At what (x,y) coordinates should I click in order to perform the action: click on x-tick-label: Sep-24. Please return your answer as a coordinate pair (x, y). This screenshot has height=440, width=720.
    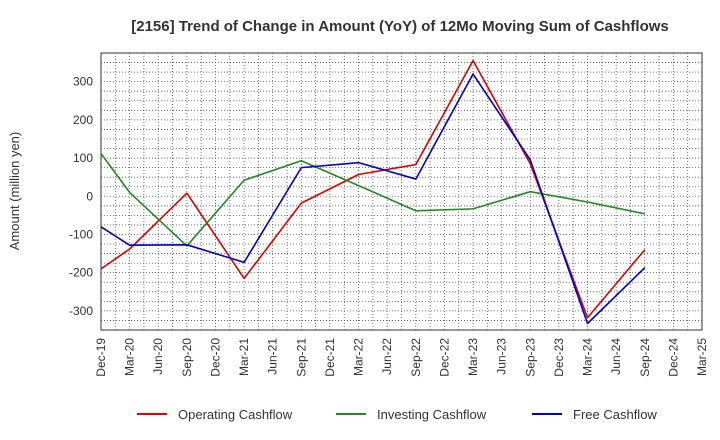
    Looking at the image, I should click on (645, 357).